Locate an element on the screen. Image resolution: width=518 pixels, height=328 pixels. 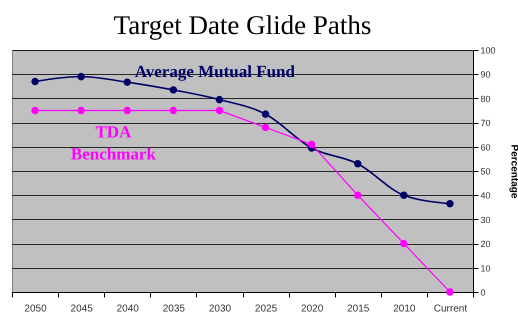
x-tick-label: 2025 is located at coordinates (266, 309).